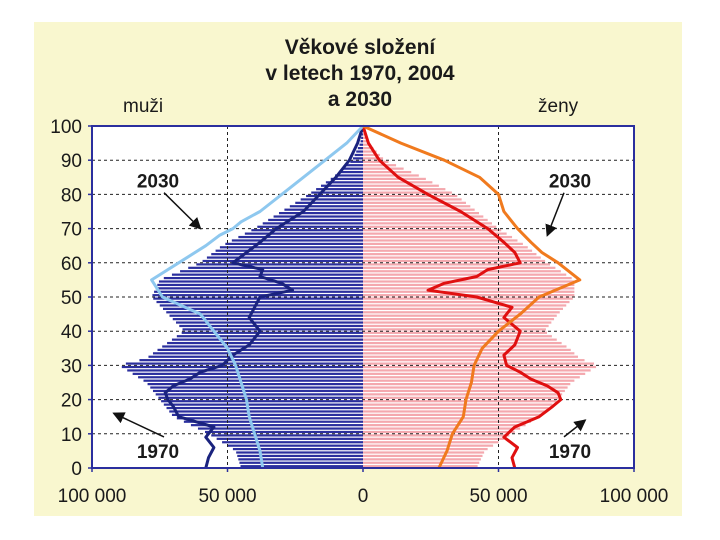  Describe the element at coordinates (76, 469) in the screenshot. I see `y-tick-label-0: 0` at that location.